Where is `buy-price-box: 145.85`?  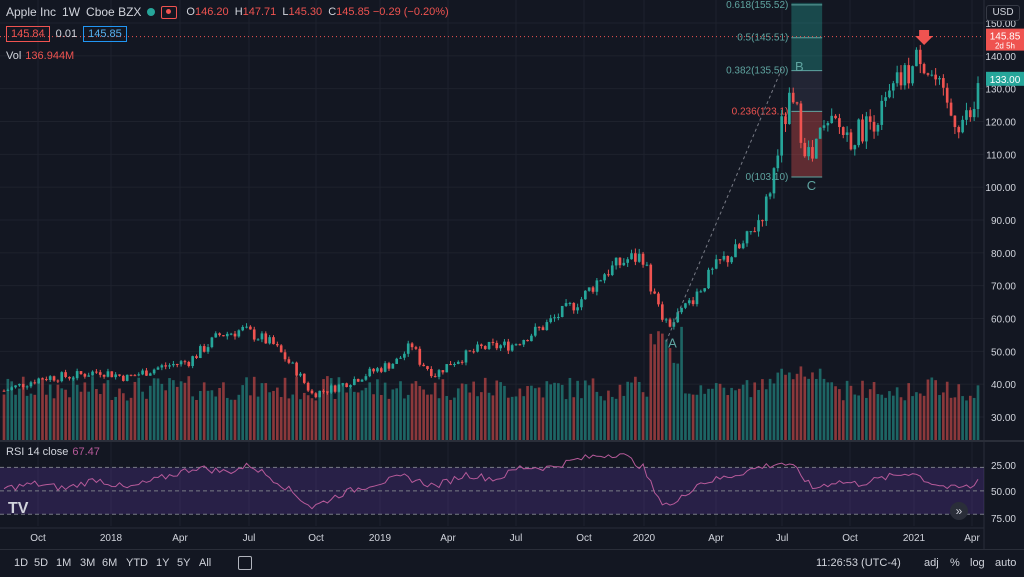
buy-price-box: 145.85 is located at coordinates (105, 34).